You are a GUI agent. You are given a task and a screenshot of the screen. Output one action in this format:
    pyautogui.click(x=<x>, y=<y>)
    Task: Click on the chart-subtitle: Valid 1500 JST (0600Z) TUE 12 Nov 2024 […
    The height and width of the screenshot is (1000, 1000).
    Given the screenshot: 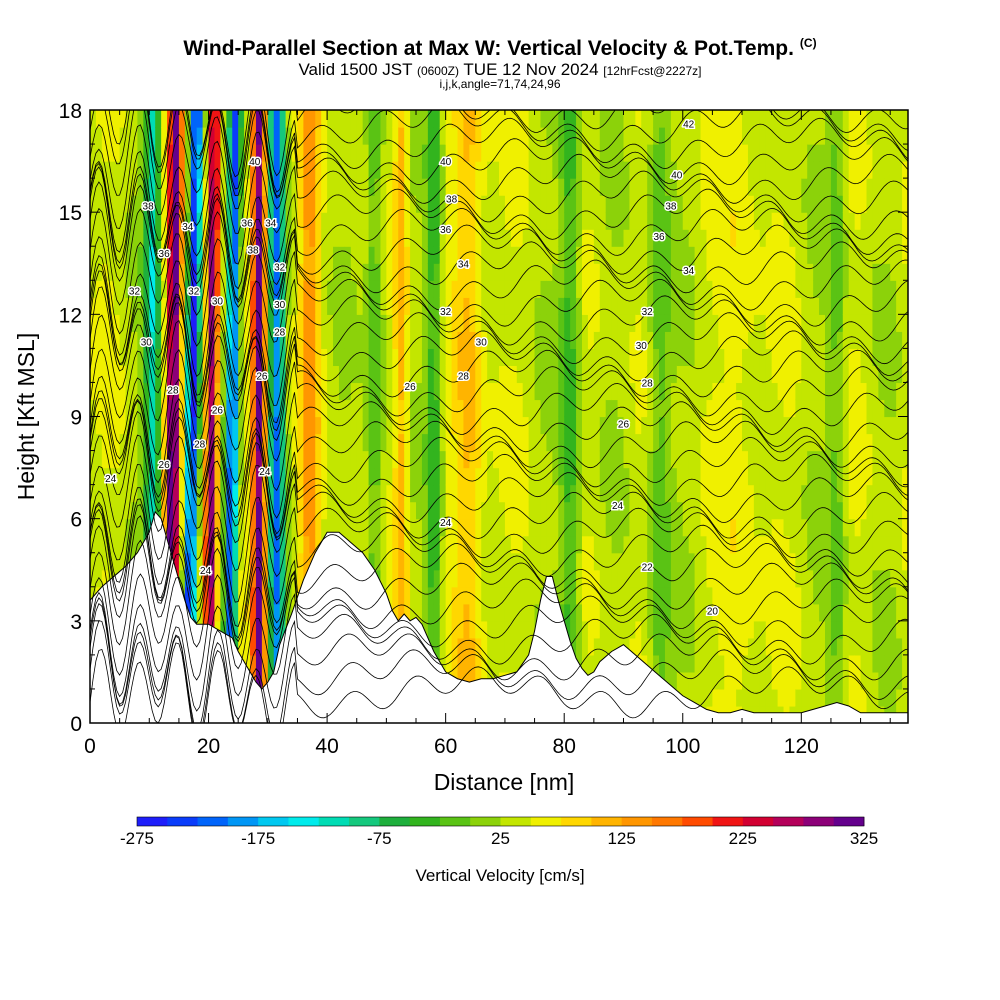 What is the action you would take?
    pyautogui.click(x=500, y=69)
    